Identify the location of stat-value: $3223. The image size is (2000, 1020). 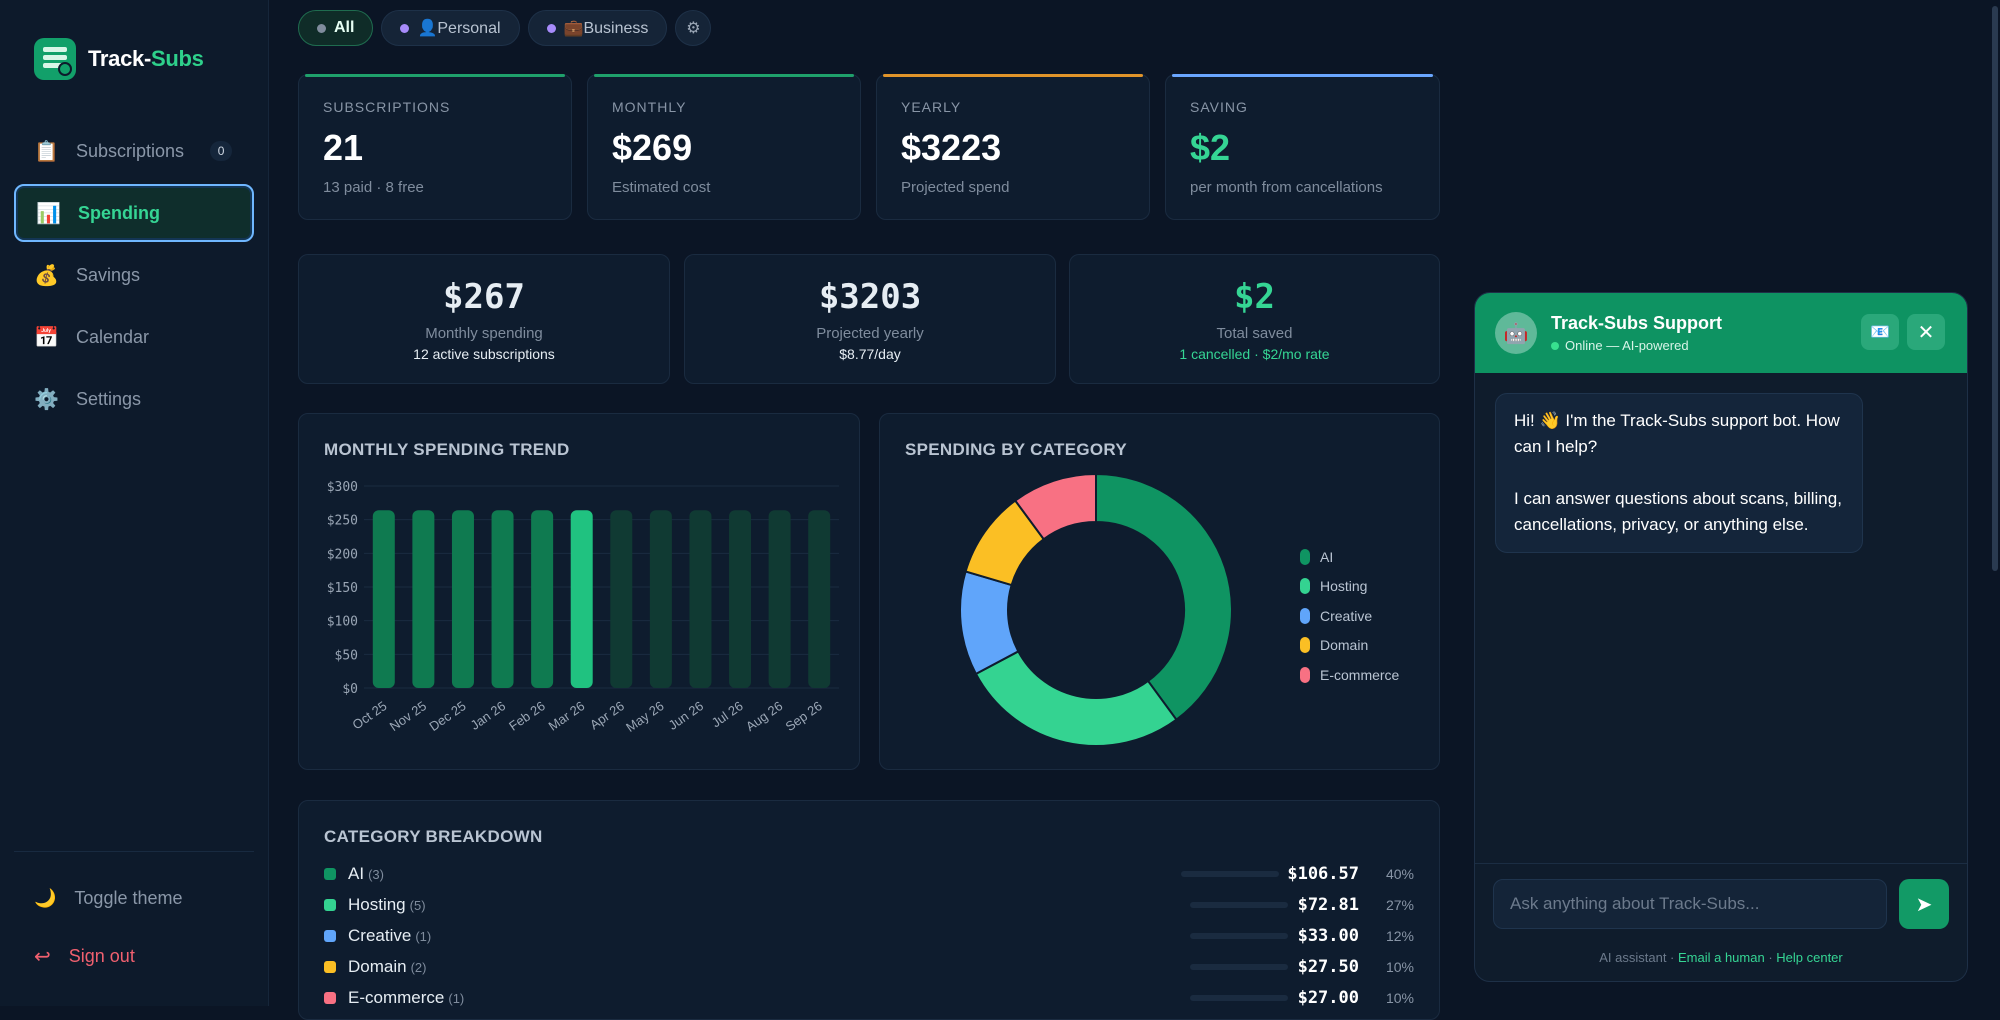
(951, 147).